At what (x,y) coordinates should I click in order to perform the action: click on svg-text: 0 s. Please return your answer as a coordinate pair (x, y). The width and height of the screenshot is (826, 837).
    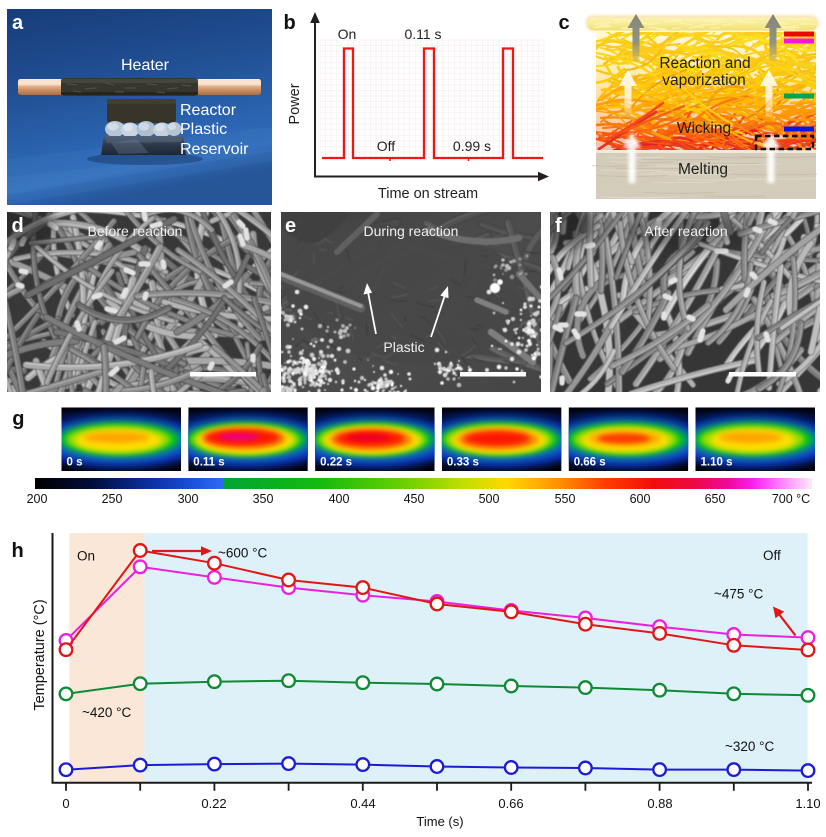
    Looking at the image, I should click on (75, 463).